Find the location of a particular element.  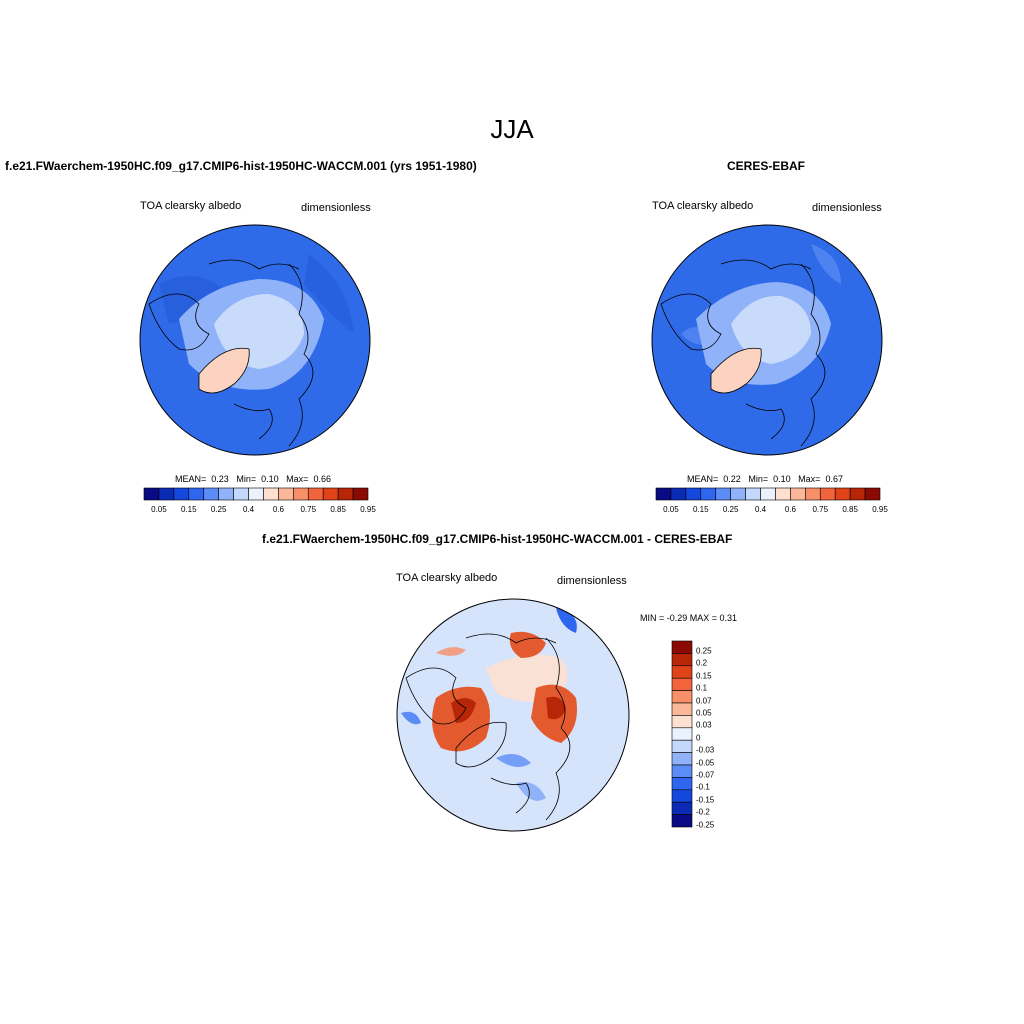

diff-negative-region is located at coordinates (566, 620).